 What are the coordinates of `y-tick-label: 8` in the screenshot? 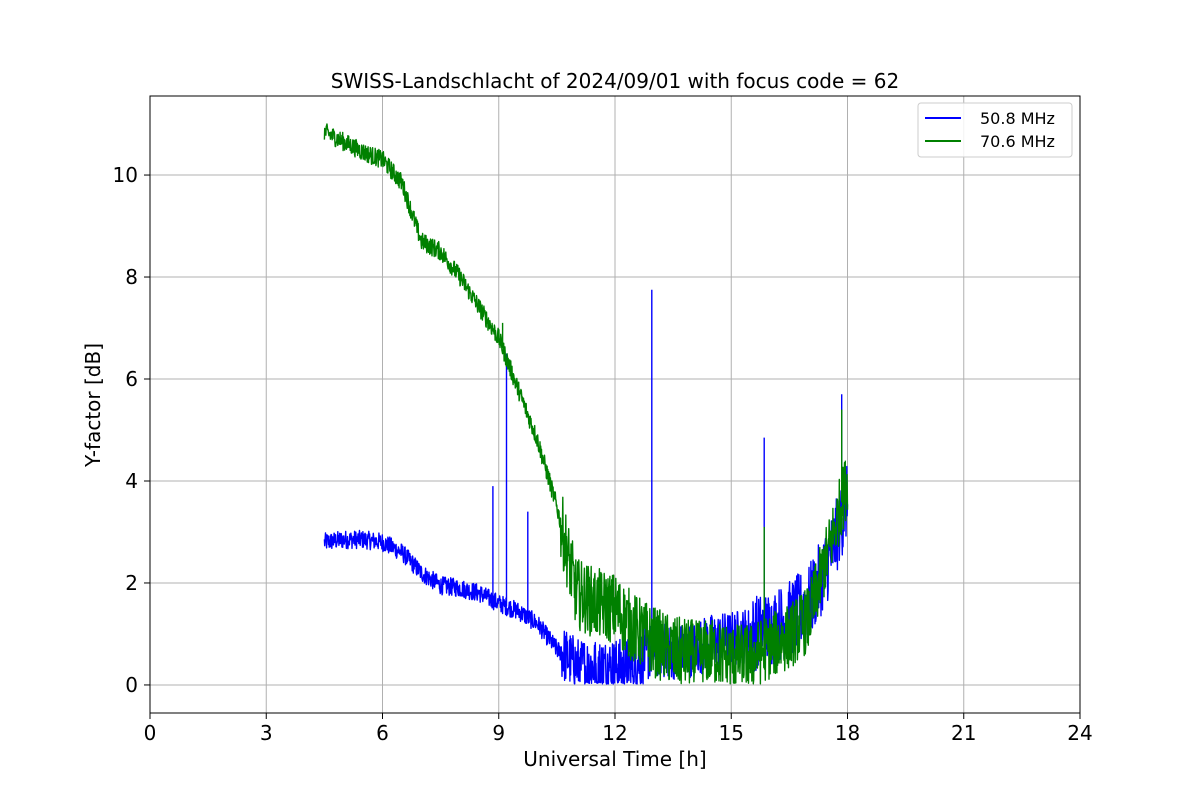 It's located at (131, 277).